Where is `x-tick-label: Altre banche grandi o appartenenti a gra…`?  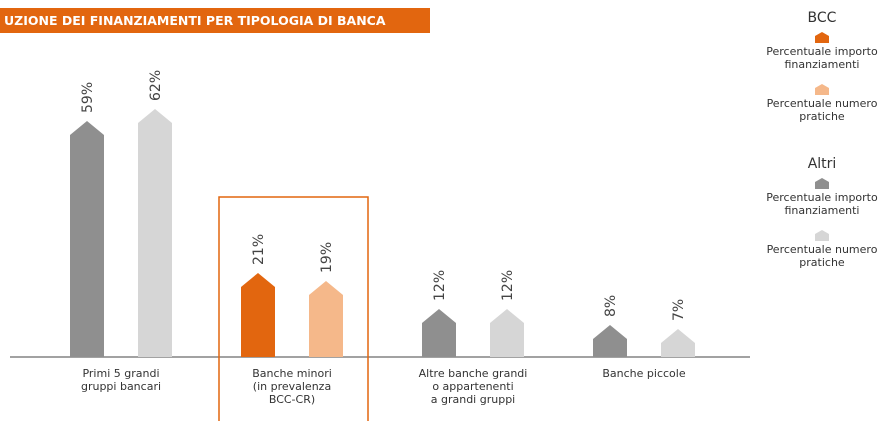 x-tick-label: Altre banche grandi o appartenenti a gra… is located at coordinates (473, 386).